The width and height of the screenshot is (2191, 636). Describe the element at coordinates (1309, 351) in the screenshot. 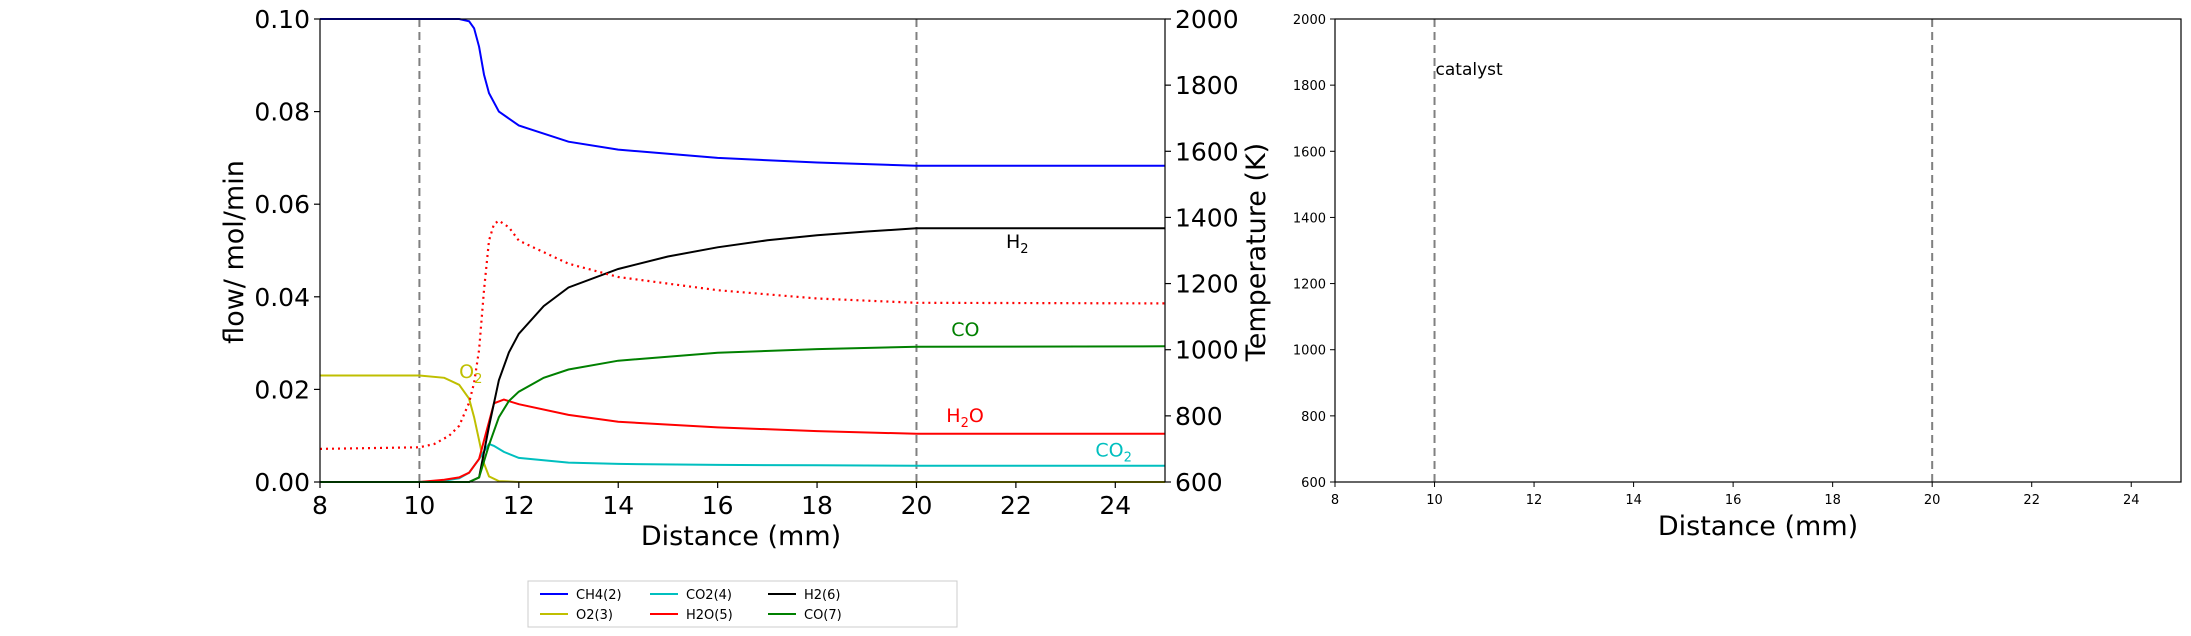

I see `y-tick-label: 1000` at that location.